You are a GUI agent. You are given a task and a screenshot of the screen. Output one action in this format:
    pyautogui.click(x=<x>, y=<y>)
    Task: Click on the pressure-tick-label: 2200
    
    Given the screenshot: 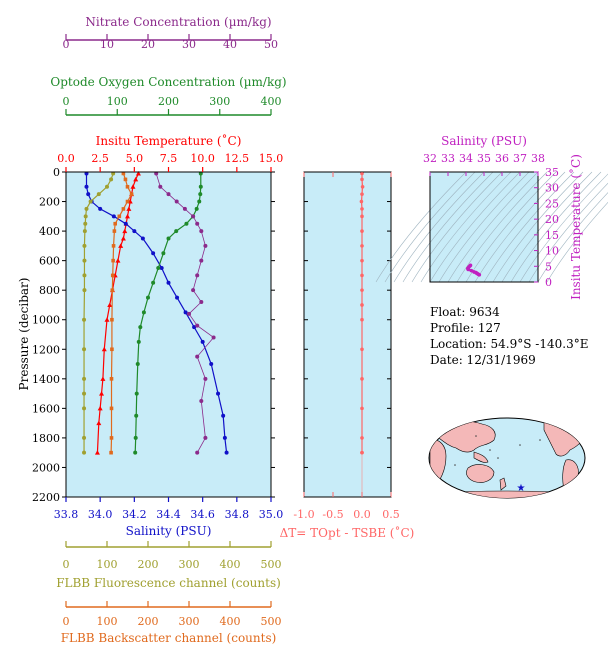 What is the action you would take?
    pyautogui.click(x=46, y=497)
    